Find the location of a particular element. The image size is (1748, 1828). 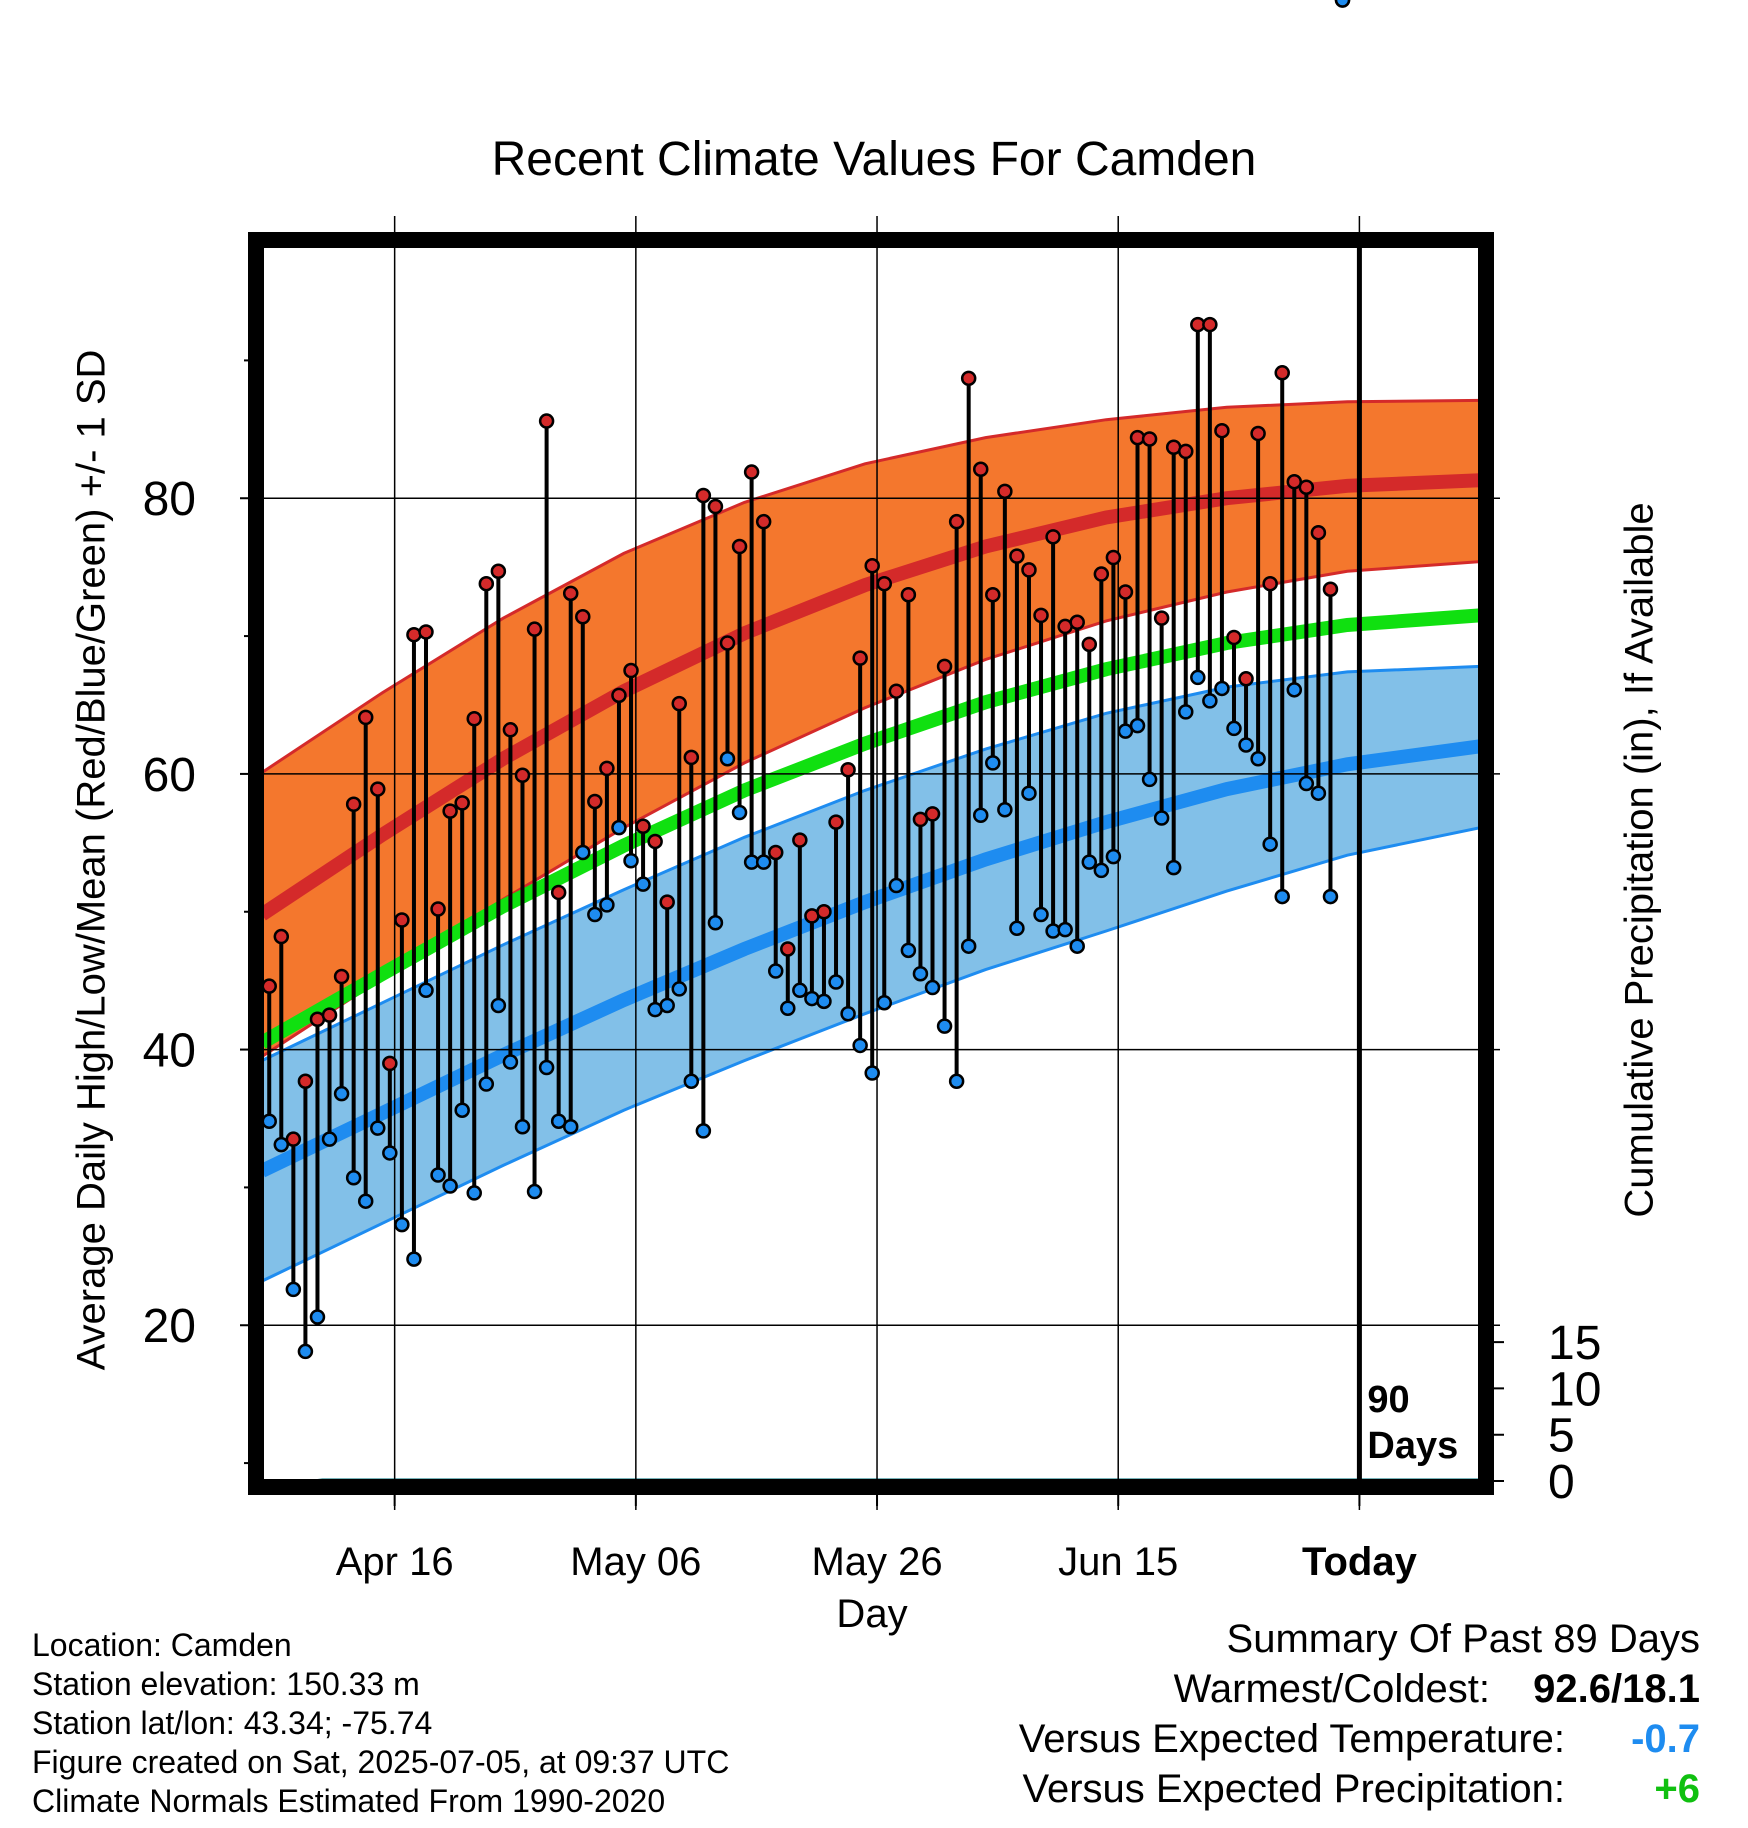

info-elevation: Station elevation: 150.33 m is located at coordinates (226, 1684).